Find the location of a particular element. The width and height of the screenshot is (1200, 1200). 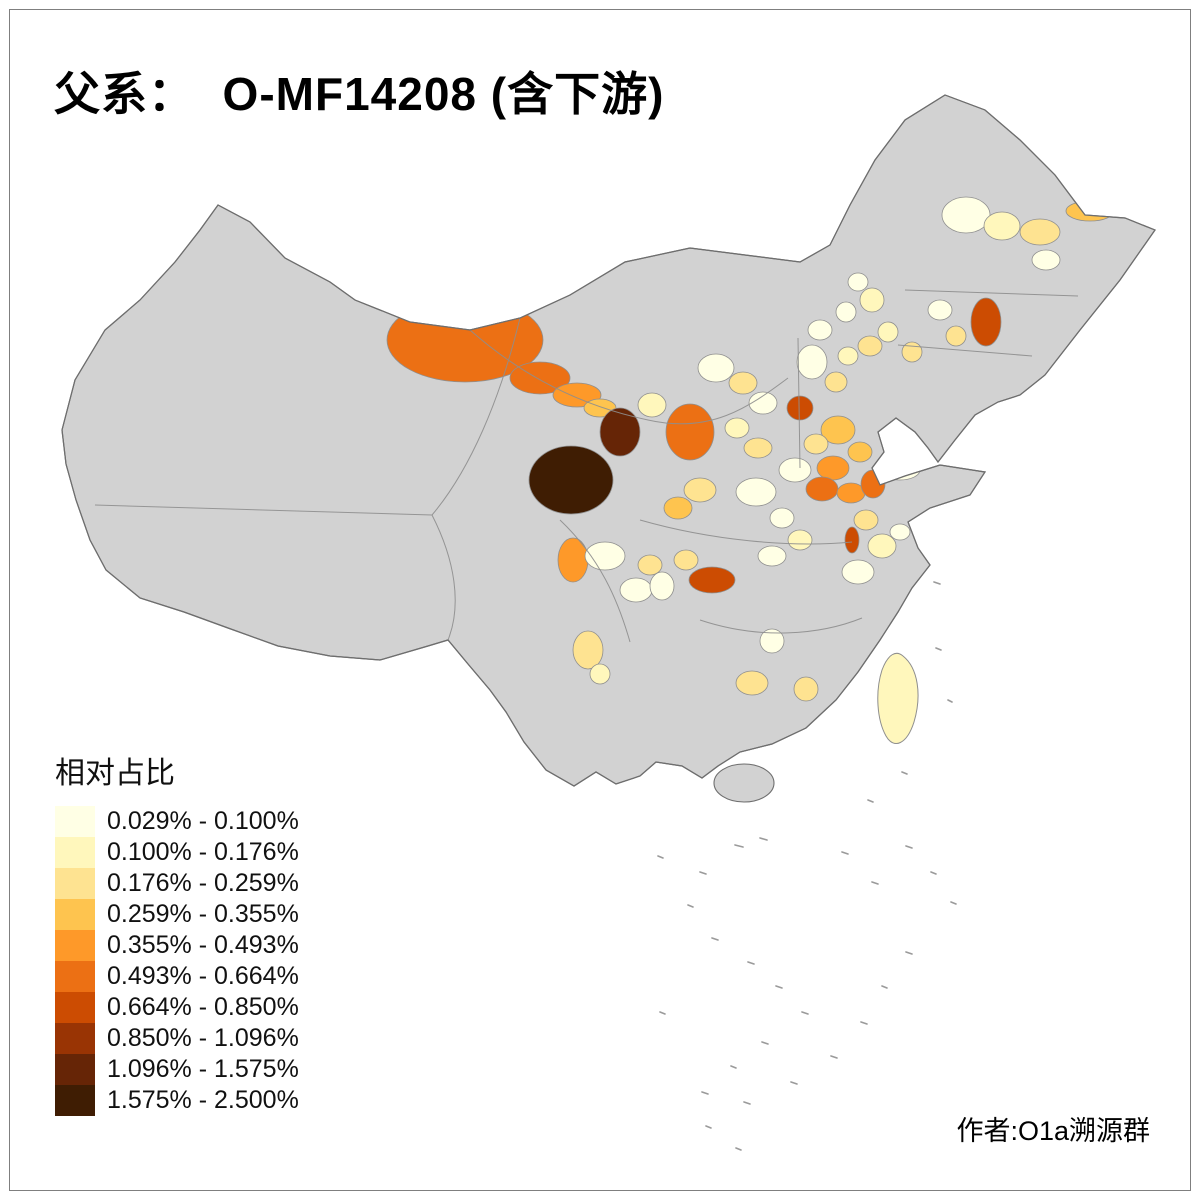

legend-row: 0.664% - 0.850% is located at coordinates (177, 1007).